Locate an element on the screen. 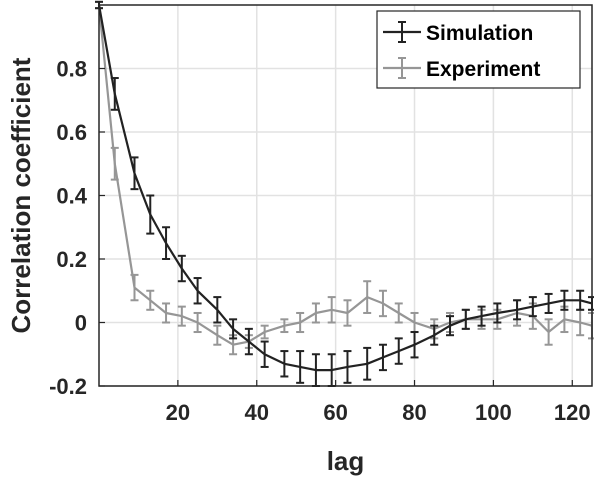  y-tick-label: 0.8 is located at coordinates (71, 69).